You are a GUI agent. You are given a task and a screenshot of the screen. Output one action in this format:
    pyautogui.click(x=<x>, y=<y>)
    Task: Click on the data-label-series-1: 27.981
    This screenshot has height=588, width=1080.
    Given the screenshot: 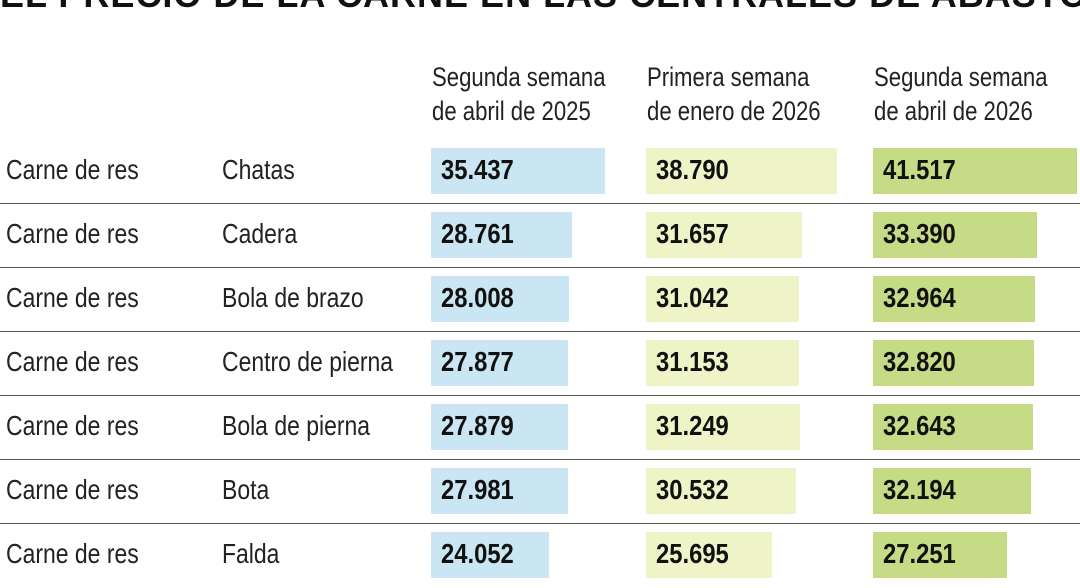 What is the action you would take?
    pyautogui.click(x=477, y=489)
    